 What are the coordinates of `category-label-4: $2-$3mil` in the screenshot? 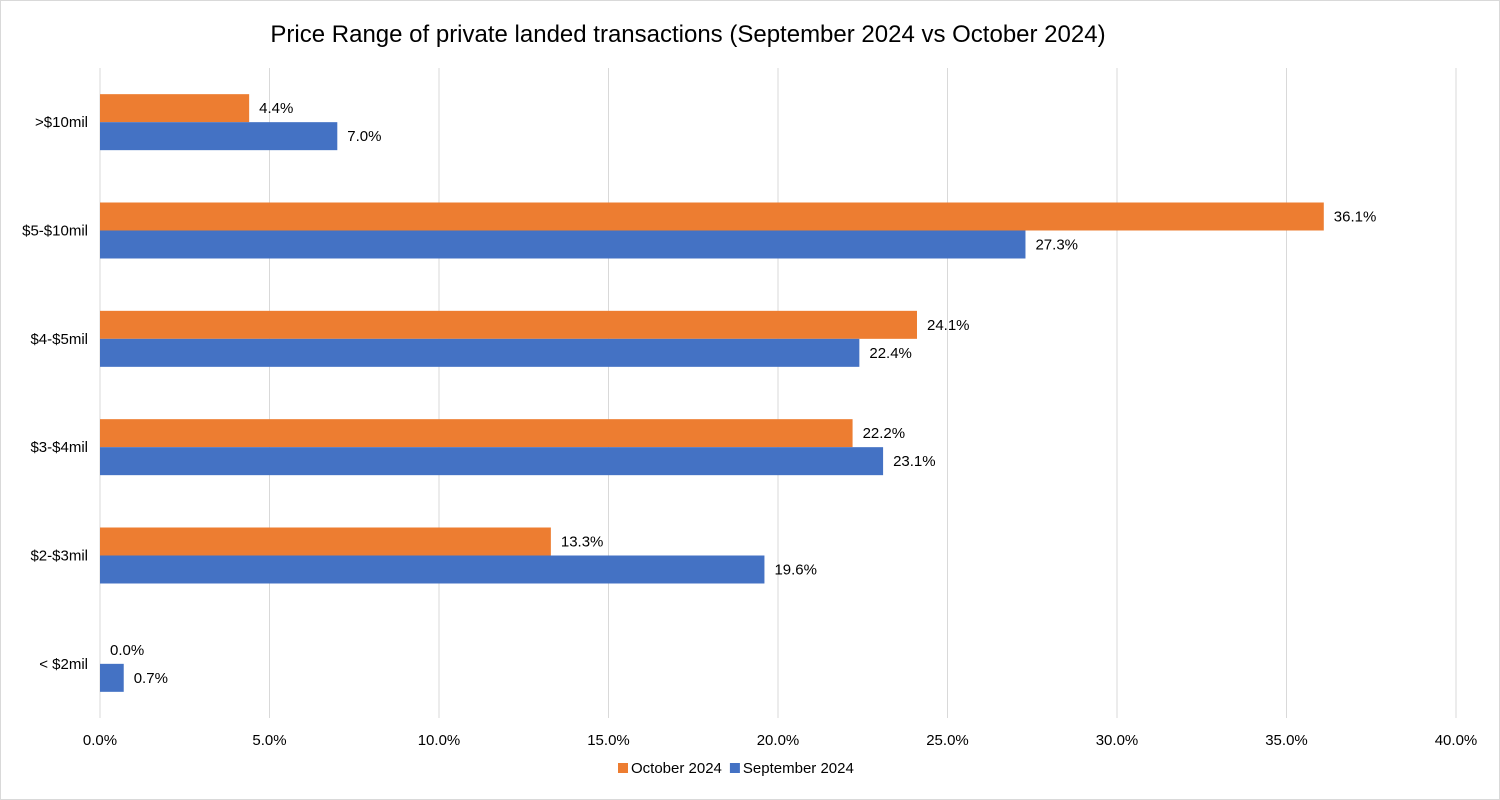 It's located at (59, 556).